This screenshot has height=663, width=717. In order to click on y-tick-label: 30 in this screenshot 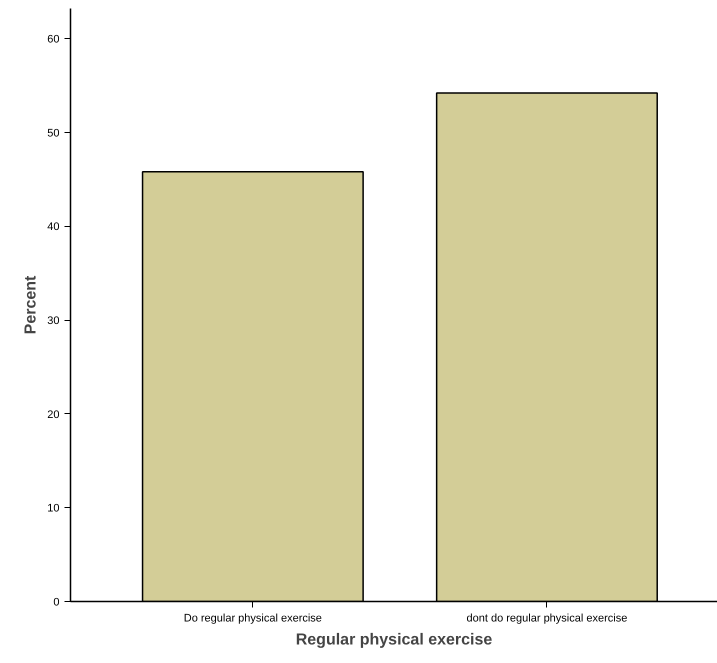, I will do `click(53, 321)`.